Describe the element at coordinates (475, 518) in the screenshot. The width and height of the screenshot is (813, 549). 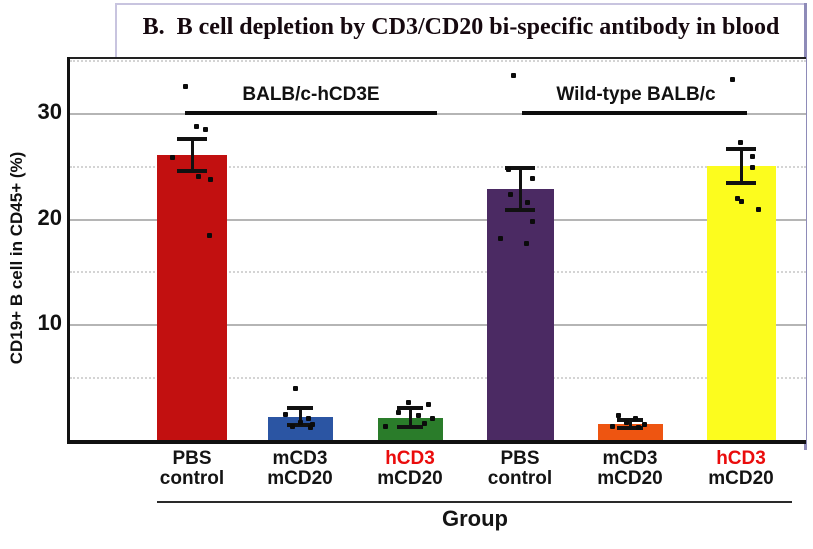
I see `x-axis-label: Group` at that location.